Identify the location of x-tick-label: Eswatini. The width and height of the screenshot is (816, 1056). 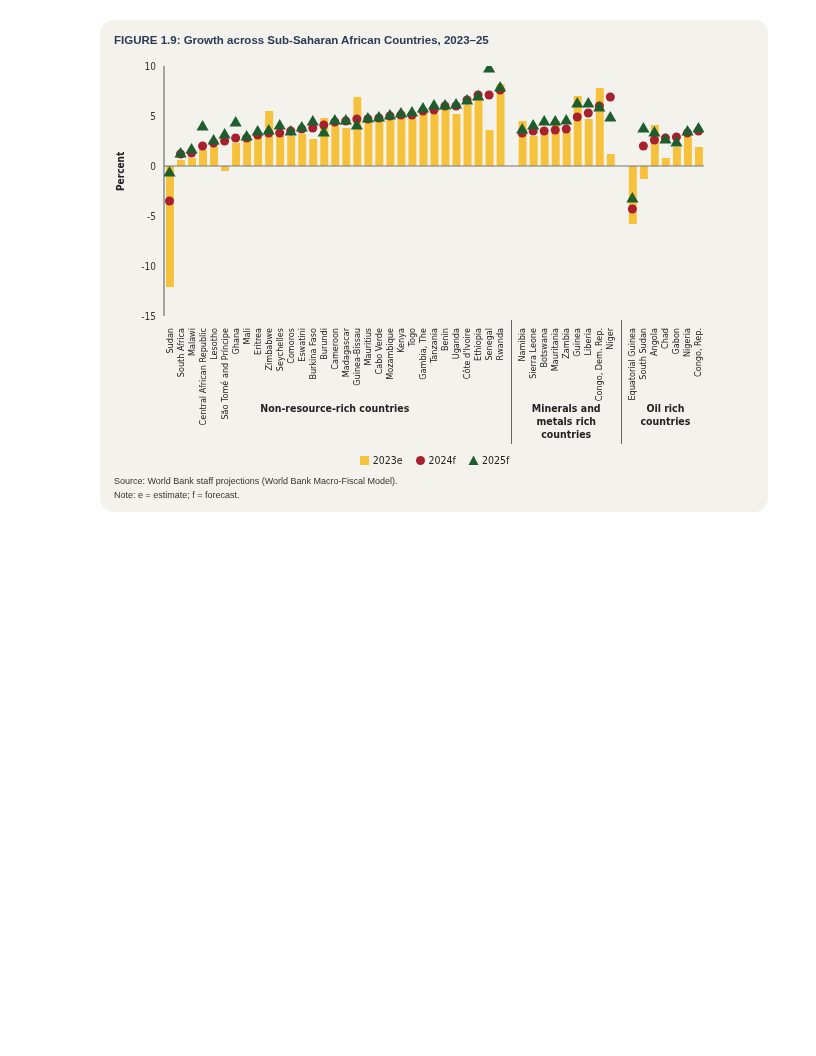
(301, 345).